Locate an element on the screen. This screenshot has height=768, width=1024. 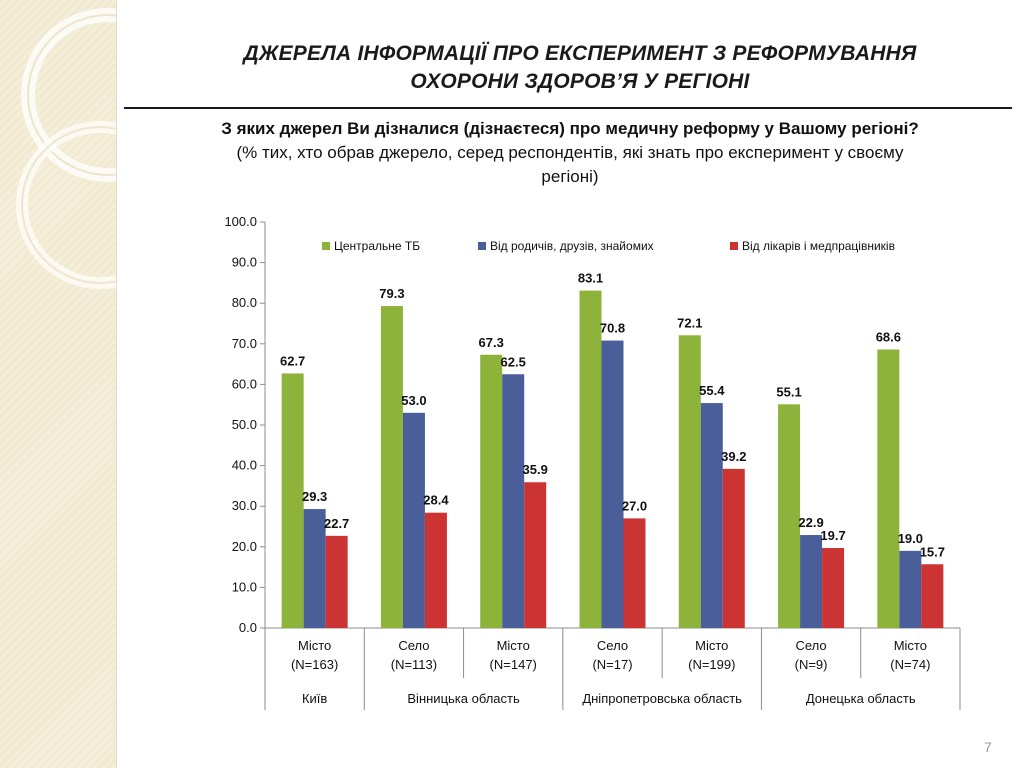
slide-title-line-2: ОХОРОНИ ЗДОРОВ’Я У РЕГІОНІ is located at coordinates (580, 81).